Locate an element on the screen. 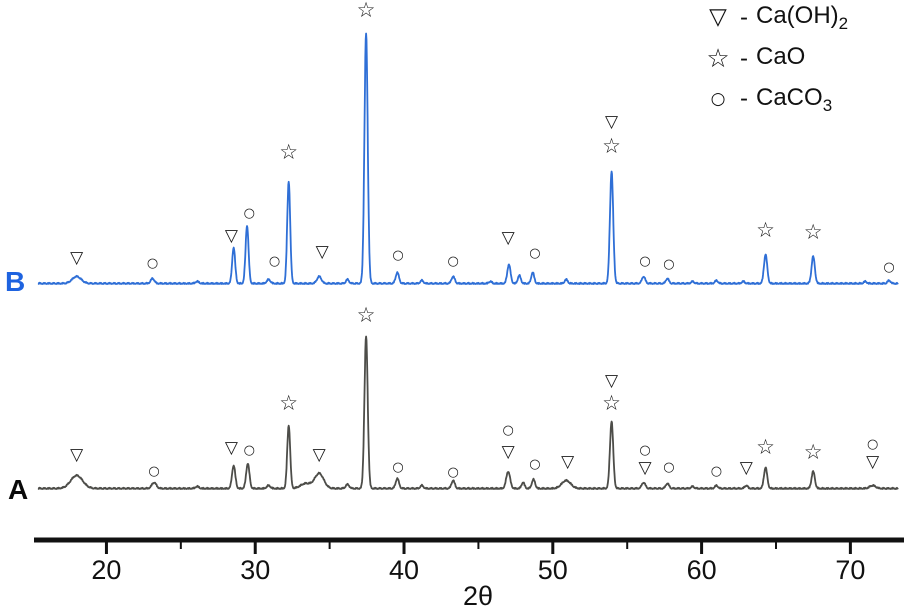  x-axis-tick-label: 50 is located at coordinates (553, 570).